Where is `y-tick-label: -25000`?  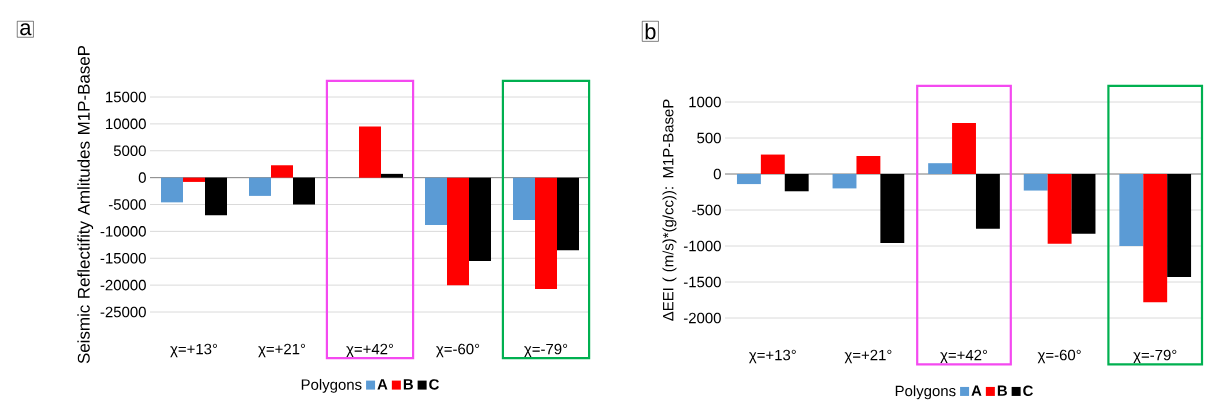
y-tick-label: -25000 is located at coordinates (123, 312).